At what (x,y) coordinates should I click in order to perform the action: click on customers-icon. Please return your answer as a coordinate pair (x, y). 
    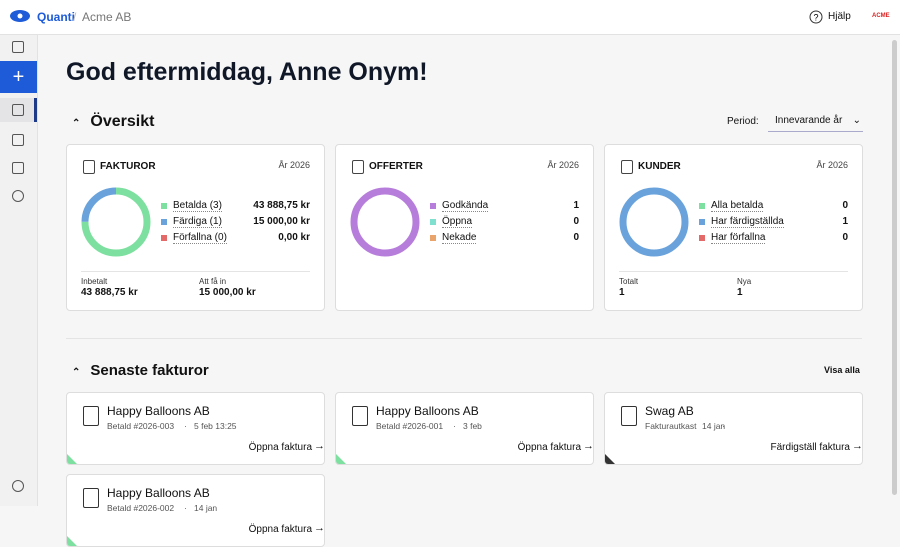
    Looking at the image, I should click on (18, 196).